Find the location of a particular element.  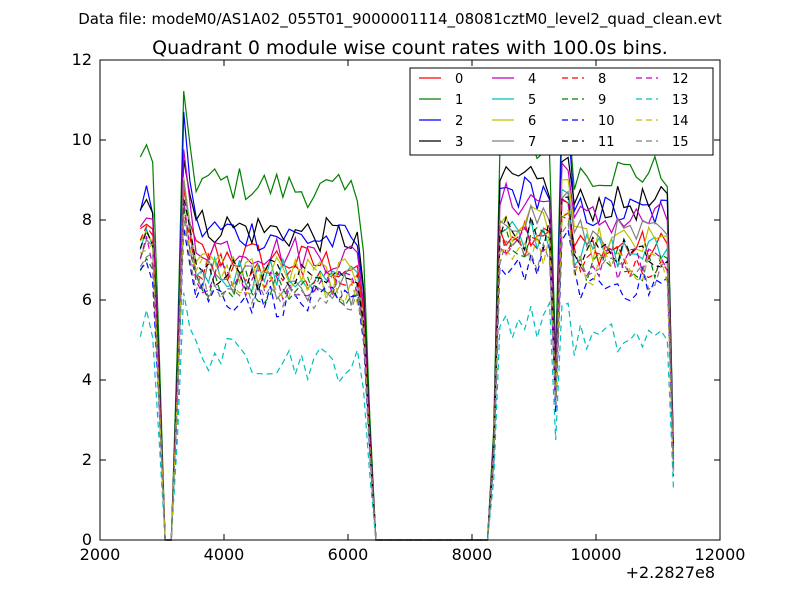

legend-label-2: 2 is located at coordinates (459, 121).